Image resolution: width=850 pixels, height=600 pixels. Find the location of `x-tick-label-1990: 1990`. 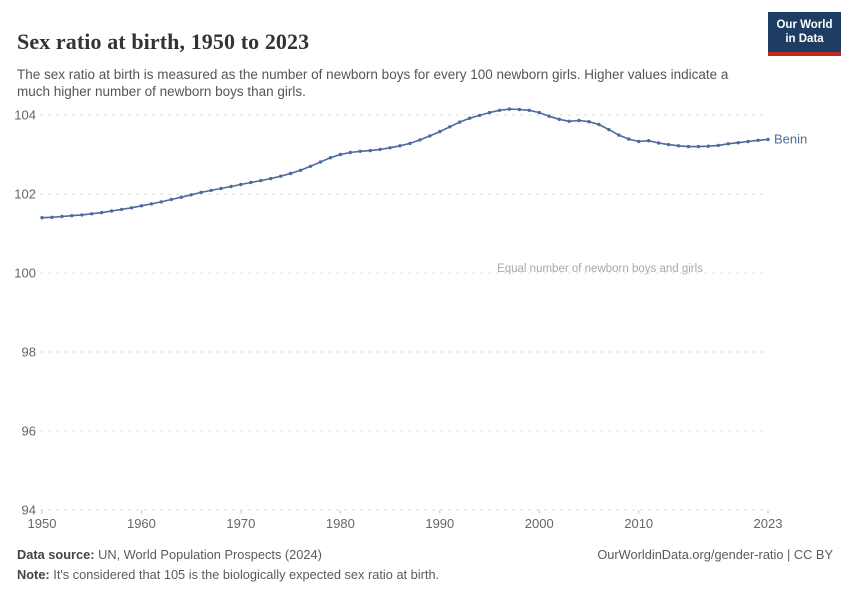

x-tick-label-1990: 1990 is located at coordinates (440, 523).